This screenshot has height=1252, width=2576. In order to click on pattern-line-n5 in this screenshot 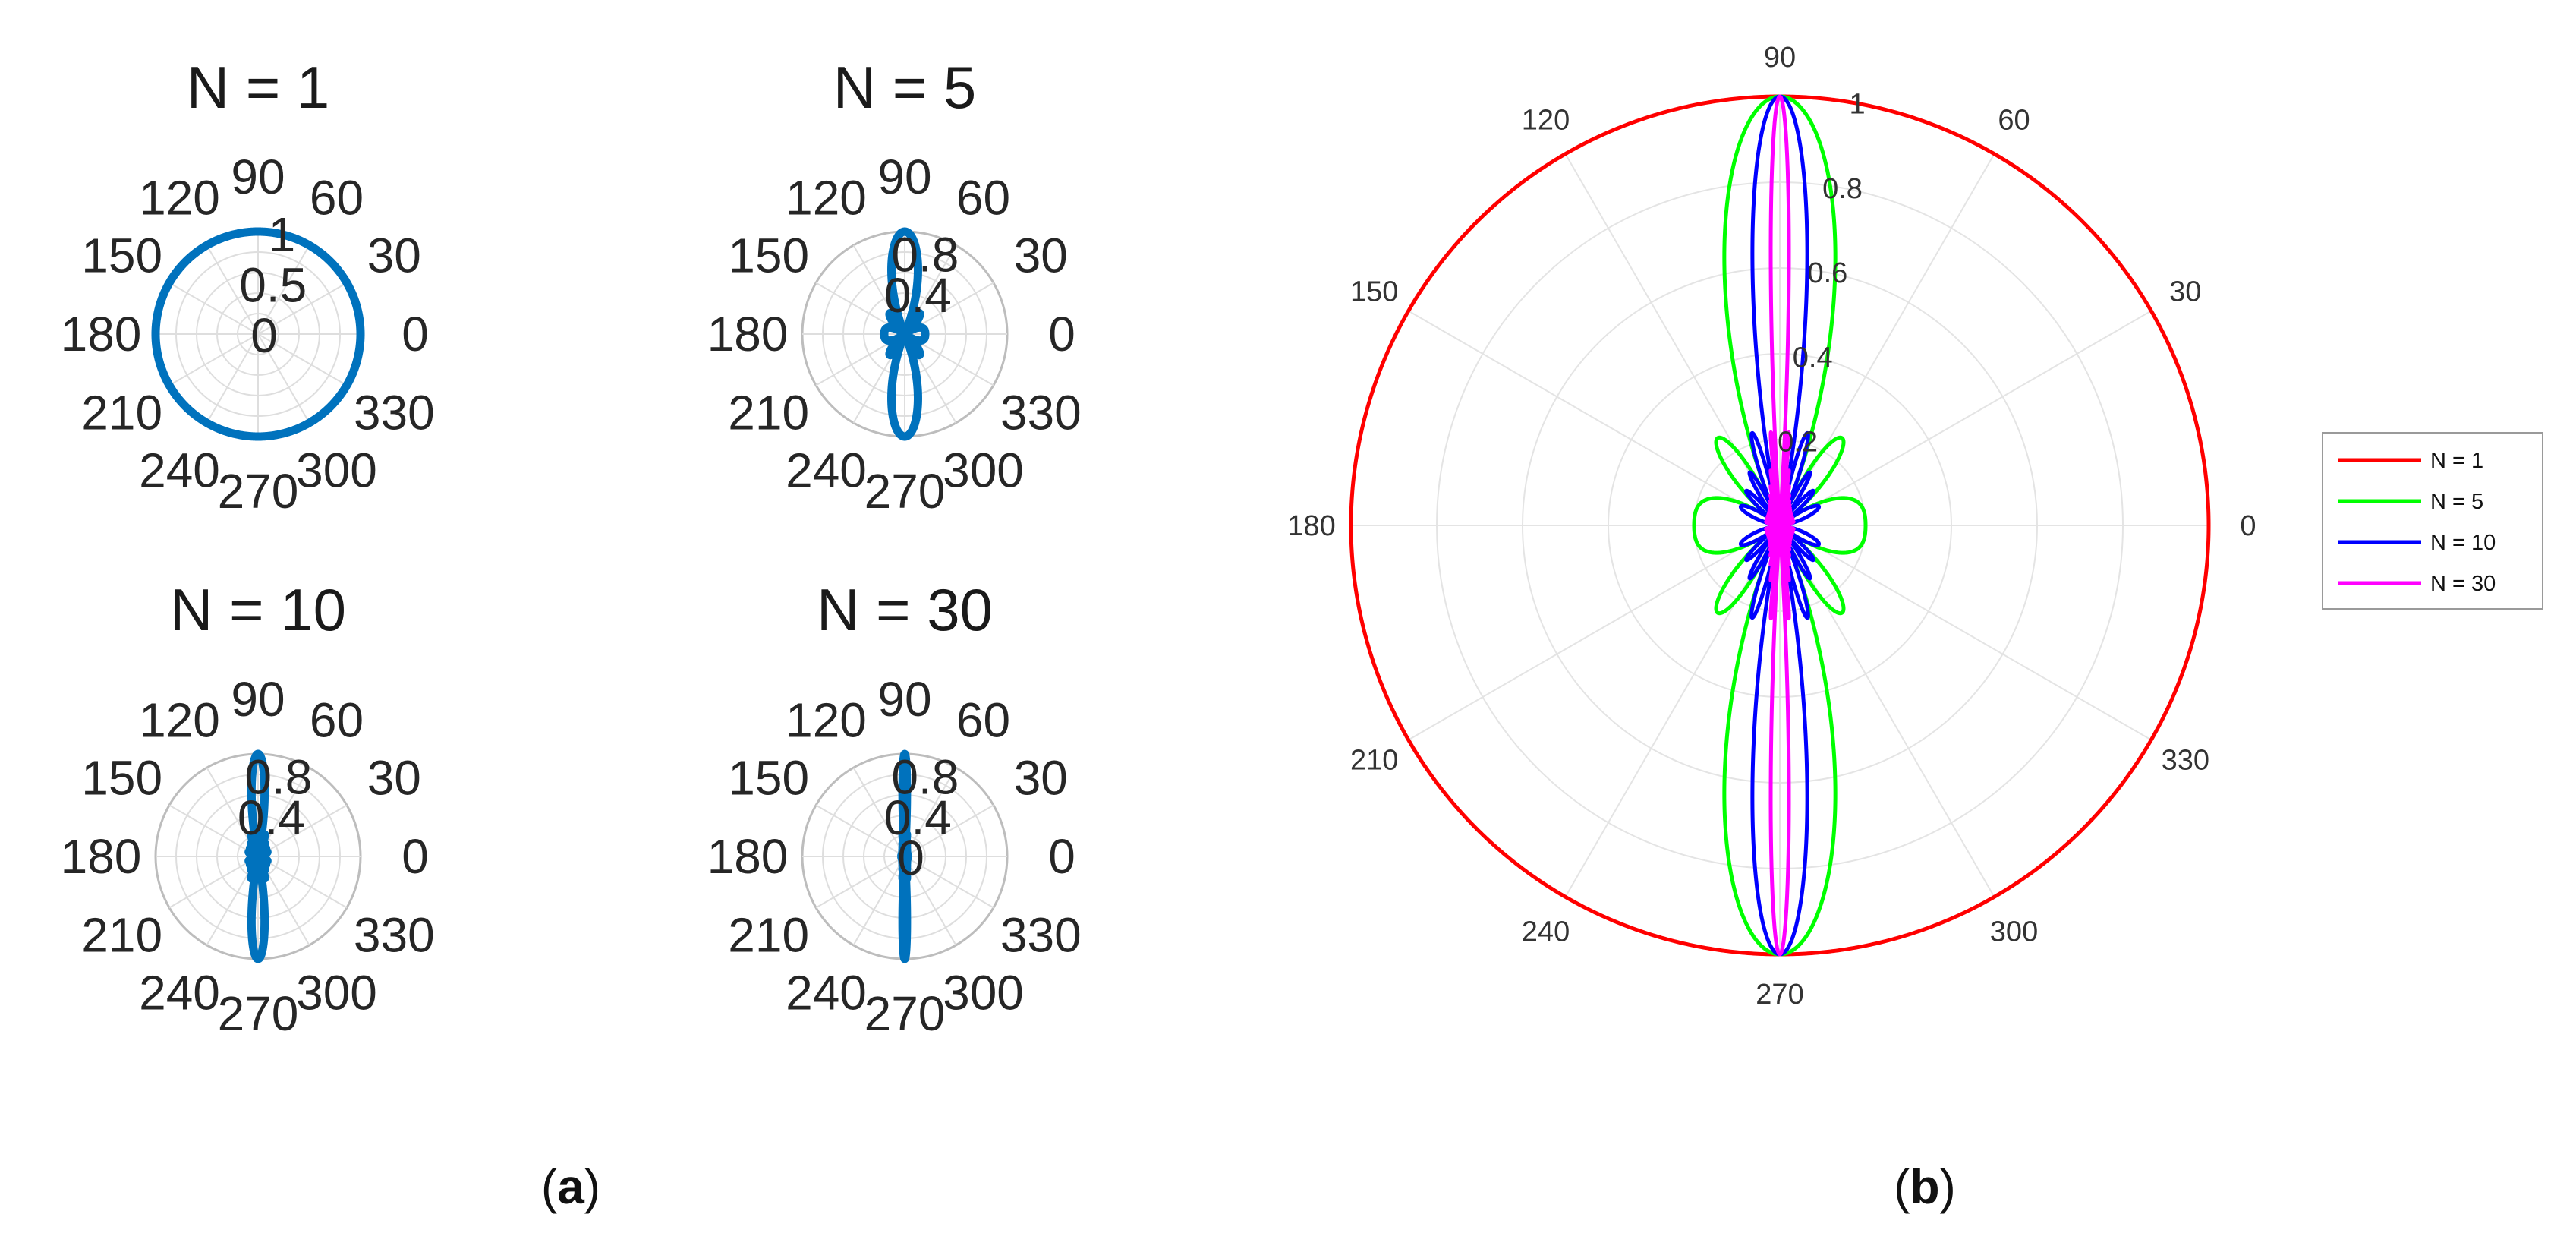, I will do `click(905, 334)`.